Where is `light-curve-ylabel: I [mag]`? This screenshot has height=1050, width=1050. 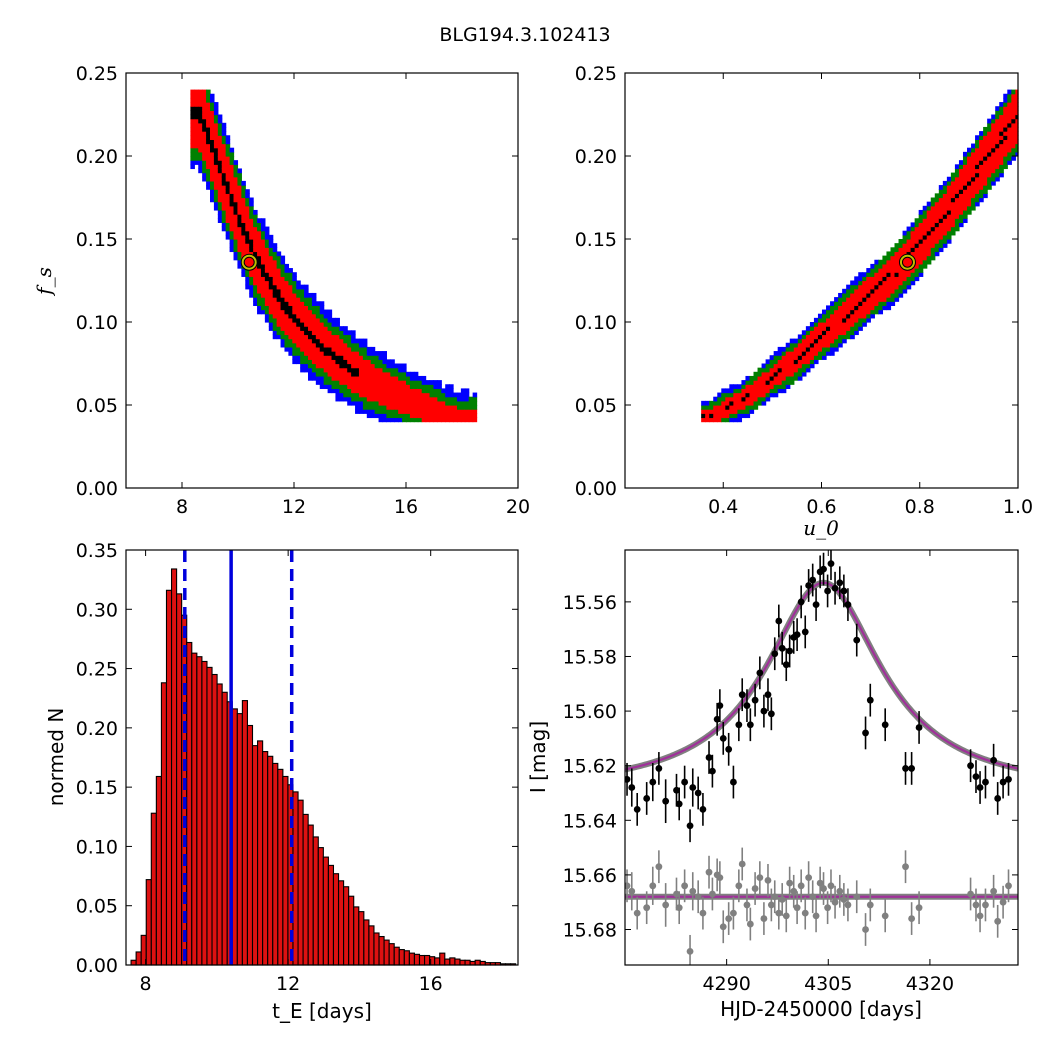 light-curve-ylabel: I [mag] is located at coordinates (538, 757).